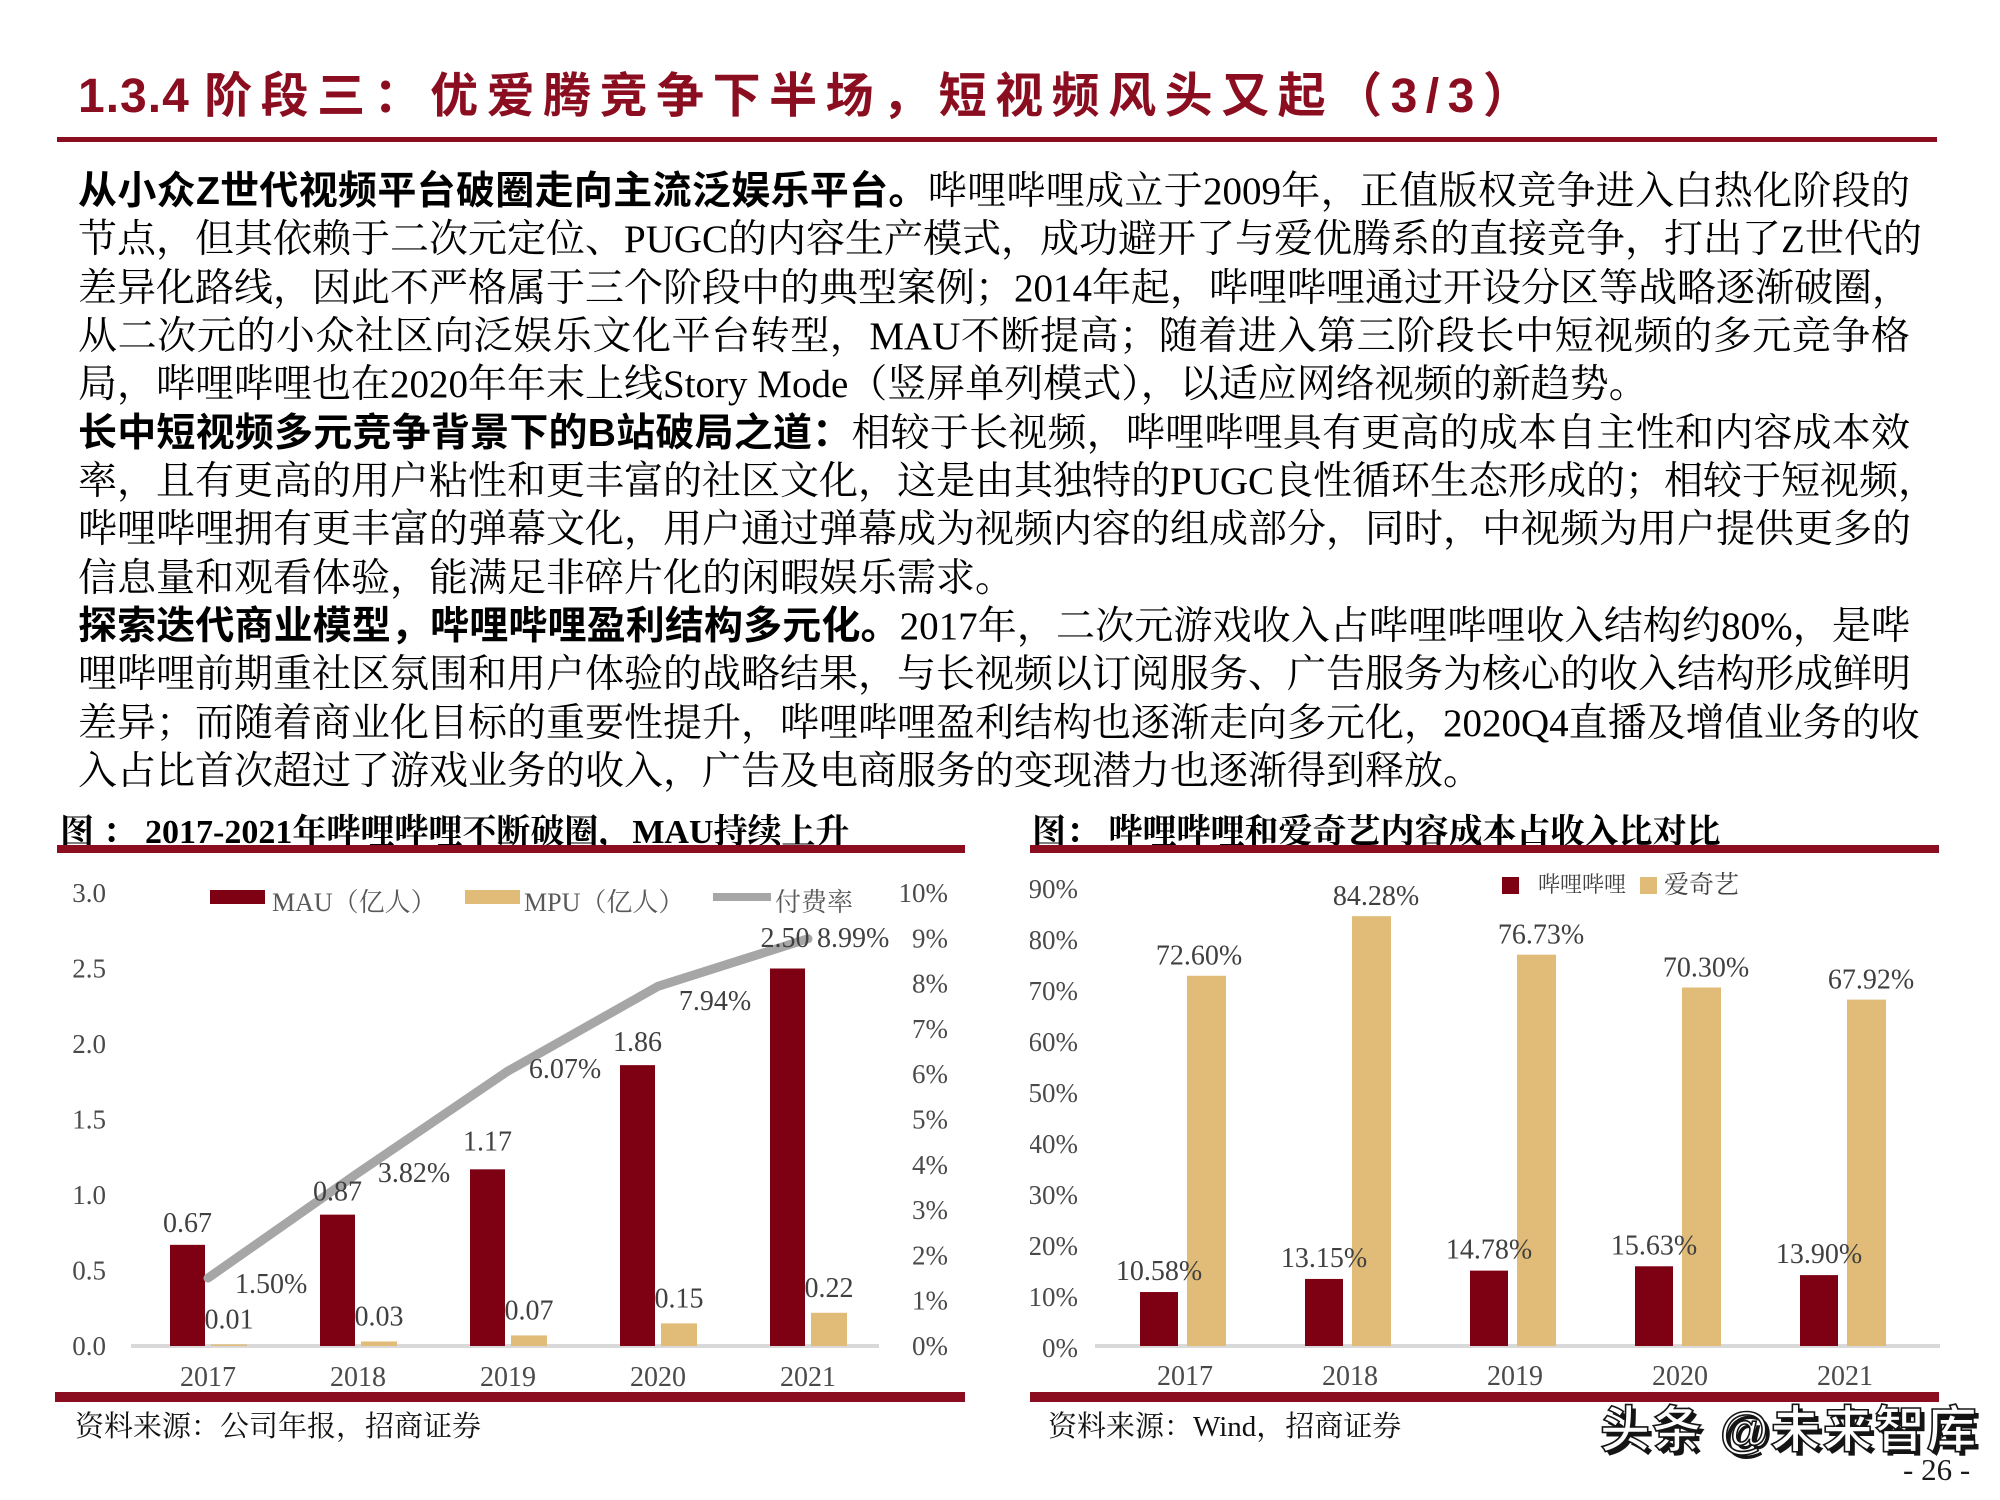 This screenshot has width=2000, height=1500. I want to click on svg-text: 15.63%, so click(1654, 1245).